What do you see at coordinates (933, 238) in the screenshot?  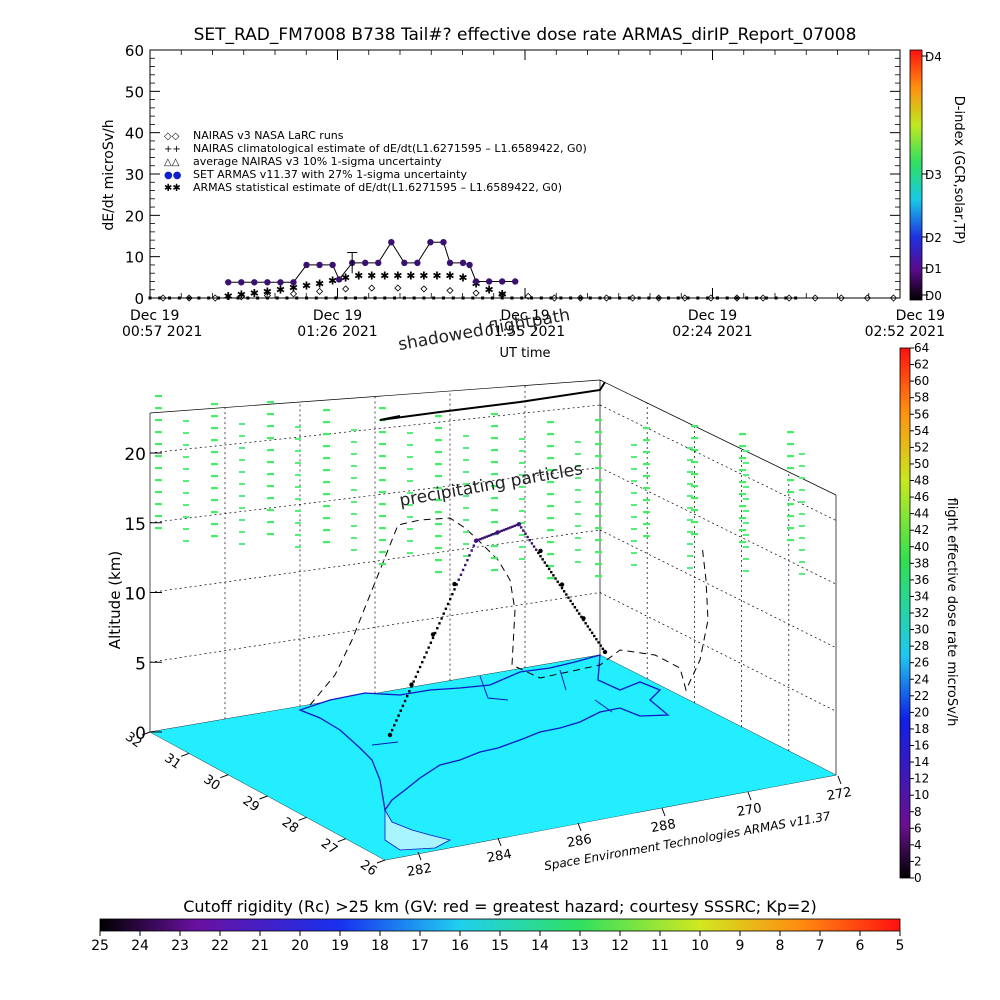 I see `dindex-tick-label: D2` at bounding box center [933, 238].